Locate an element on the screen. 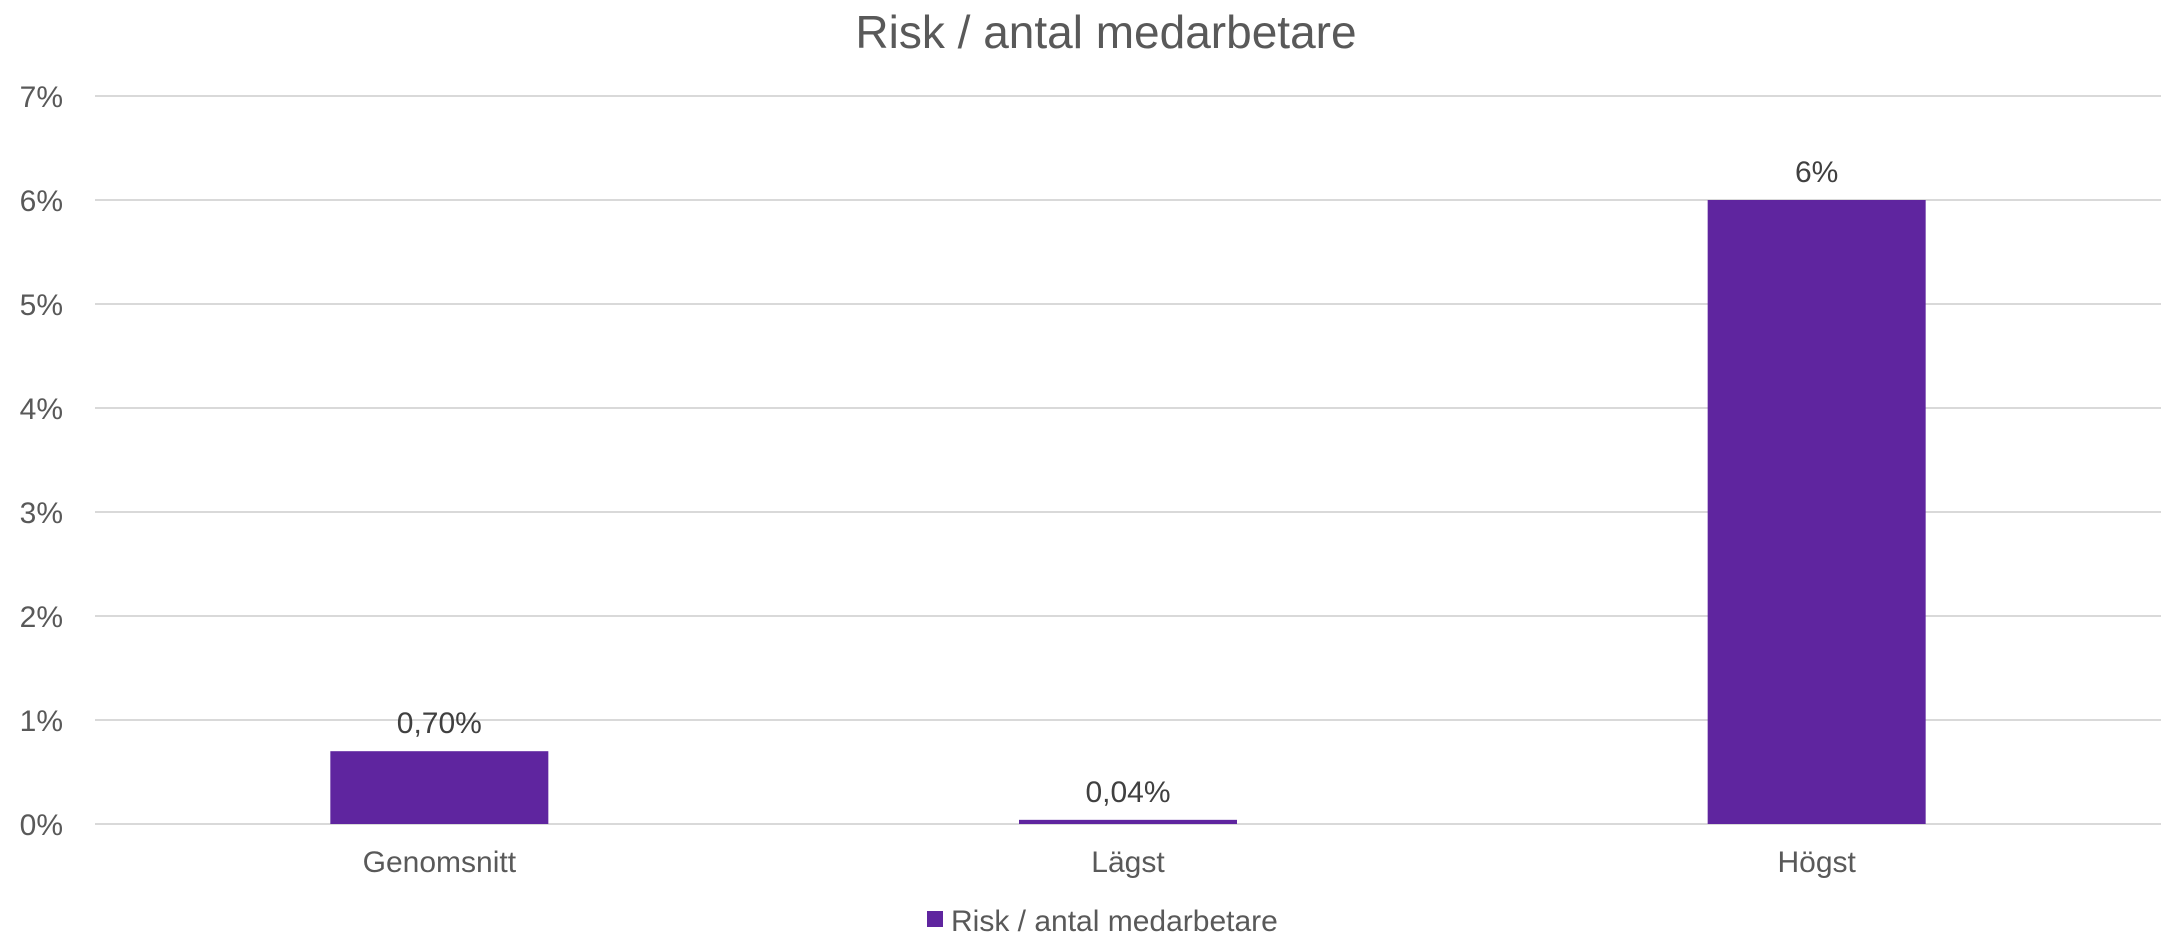 The height and width of the screenshot is (934, 2161). y-tick-label: 5% is located at coordinates (41, 305).